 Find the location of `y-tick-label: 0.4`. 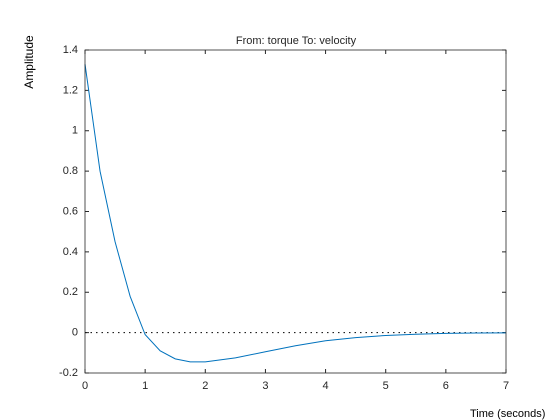

y-tick-label: 0.4 is located at coordinates (70, 252).